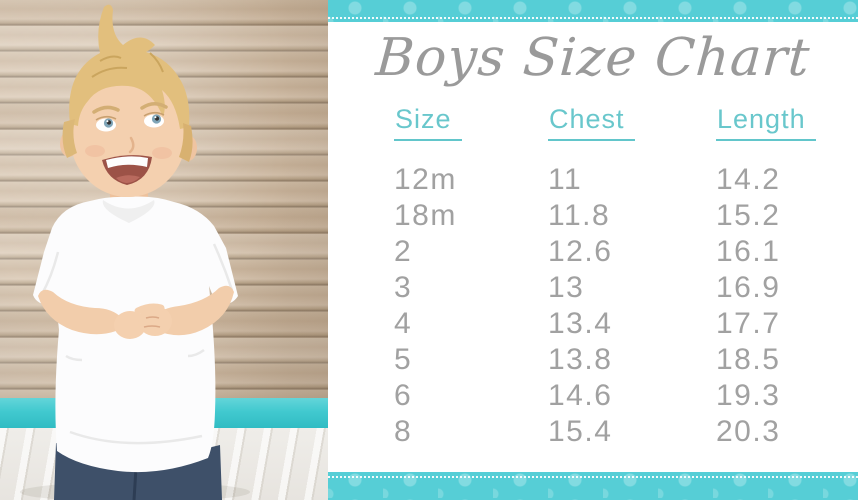 Image resolution: width=858 pixels, height=500 pixels. Describe the element at coordinates (403, 287) in the screenshot. I see `table-cell: 3` at that location.